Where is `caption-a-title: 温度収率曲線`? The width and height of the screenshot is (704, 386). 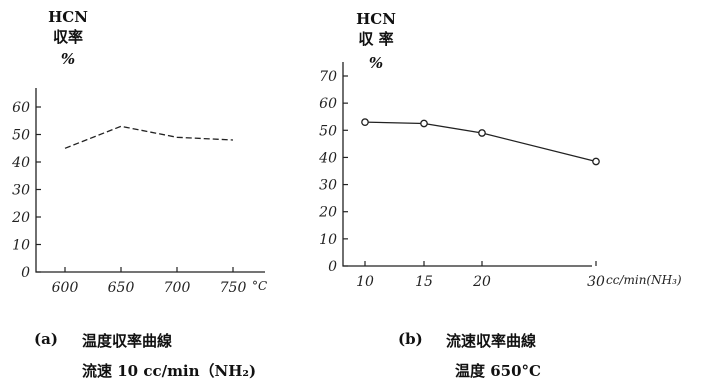 caption-a-title: 温度収率曲線 is located at coordinates (127, 341).